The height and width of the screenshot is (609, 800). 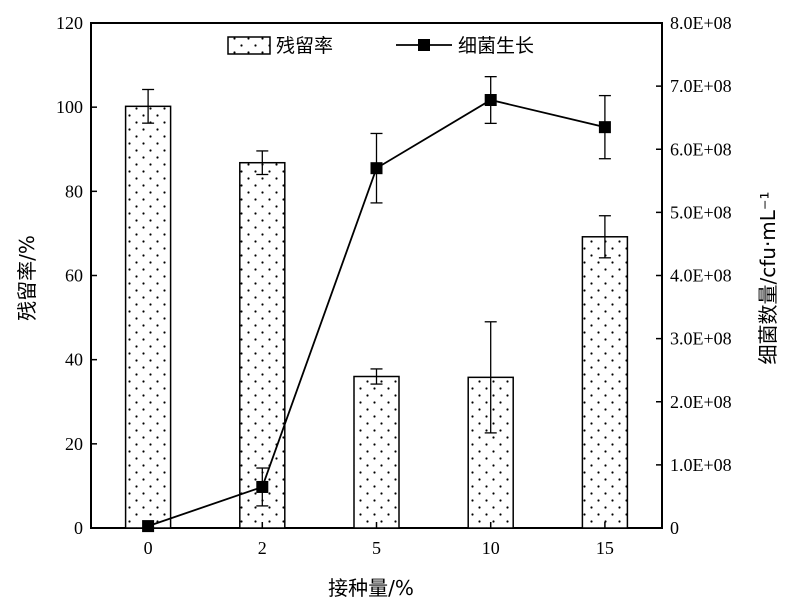 I want to click on legend-line-marker, so click(x=424, y=45).